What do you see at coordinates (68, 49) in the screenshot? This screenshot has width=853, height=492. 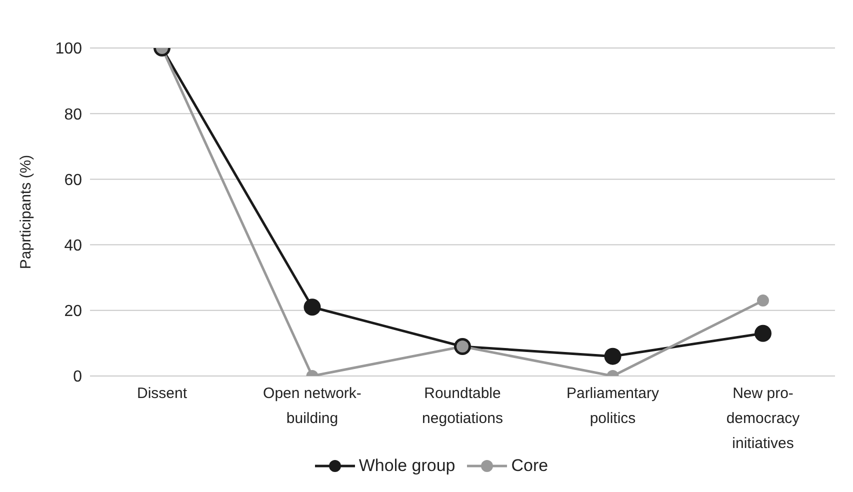 I see `y-tick-label: 100` at bounding box center [68, 49].